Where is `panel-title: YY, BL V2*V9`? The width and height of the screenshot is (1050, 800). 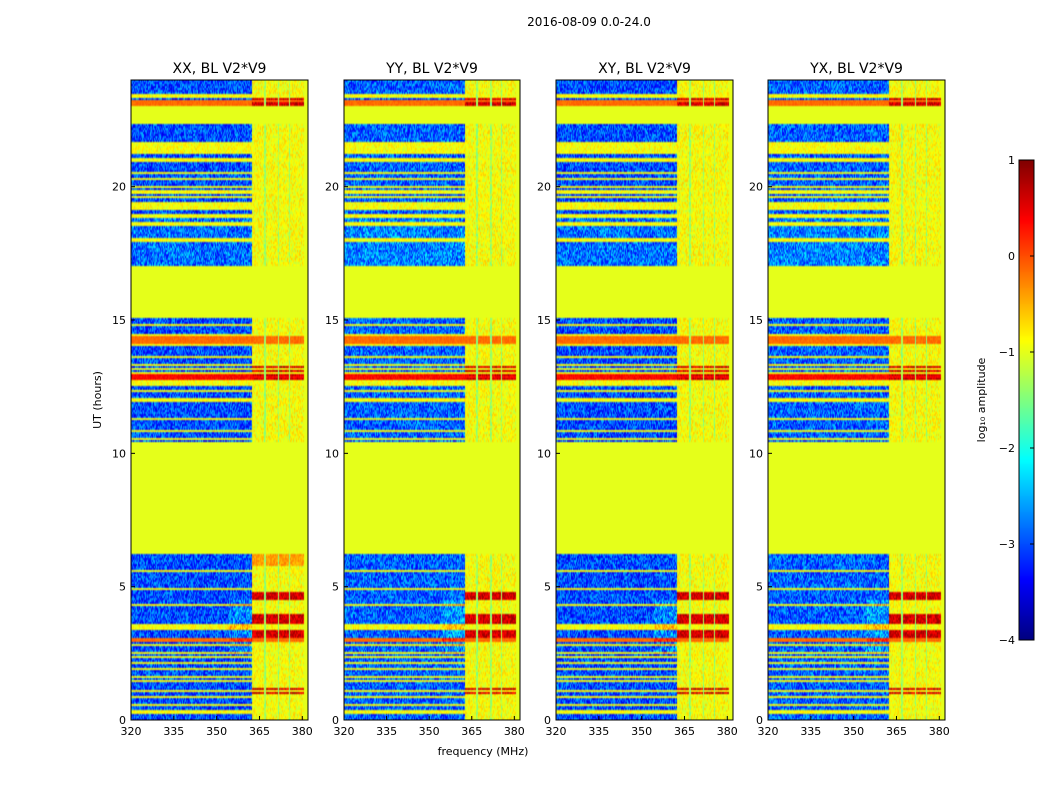 panel-title: YY, BL V2*V9 is located at coordinates (431, 69).